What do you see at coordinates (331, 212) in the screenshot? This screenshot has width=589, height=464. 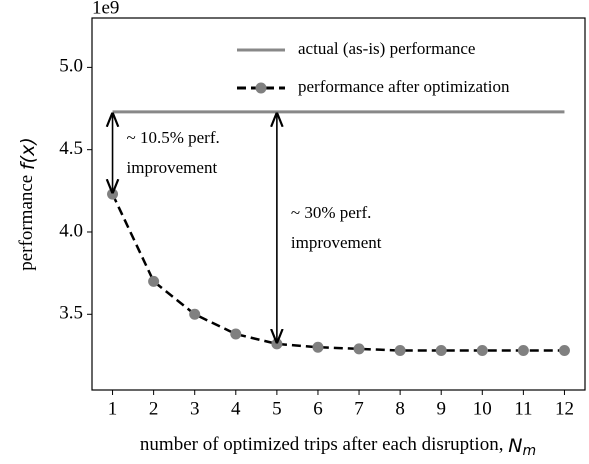 I see `annotation-text: ~ 30% perf.` at bounding box center [331, 212].